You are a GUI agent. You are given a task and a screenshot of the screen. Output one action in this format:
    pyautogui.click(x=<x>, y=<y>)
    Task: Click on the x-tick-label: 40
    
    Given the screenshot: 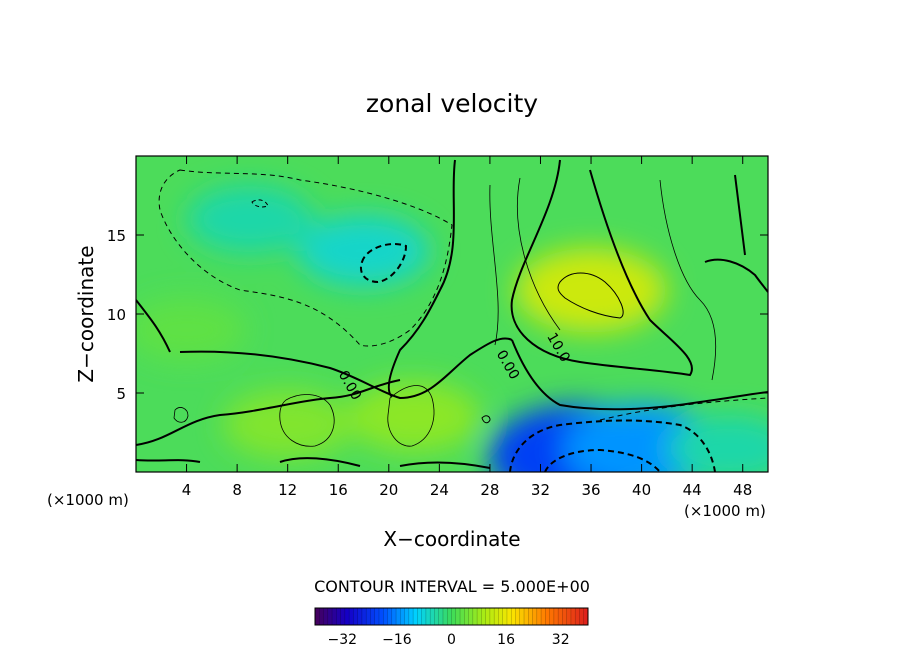 What is the action you would take?
    pyautogui.click(x=641, y=490)
    